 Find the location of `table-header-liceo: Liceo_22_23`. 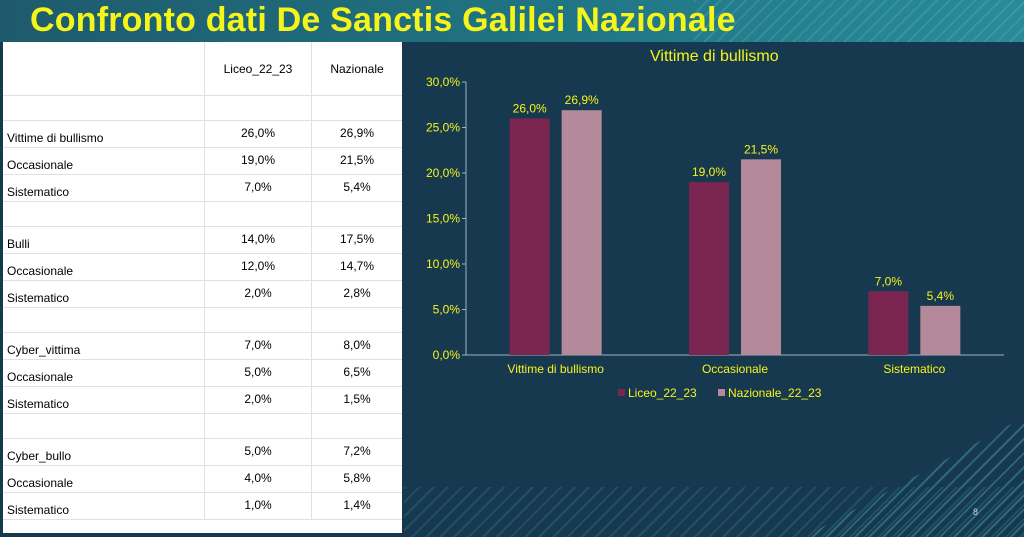

table-header-liceo: Liceo_22_23 is located at coordinates (258, 69).